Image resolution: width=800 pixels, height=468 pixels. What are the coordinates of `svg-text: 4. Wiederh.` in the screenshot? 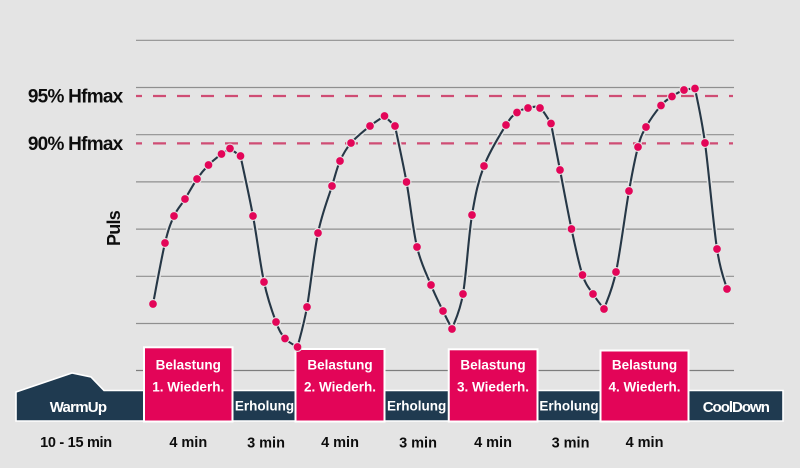 It's located at (645, 387).